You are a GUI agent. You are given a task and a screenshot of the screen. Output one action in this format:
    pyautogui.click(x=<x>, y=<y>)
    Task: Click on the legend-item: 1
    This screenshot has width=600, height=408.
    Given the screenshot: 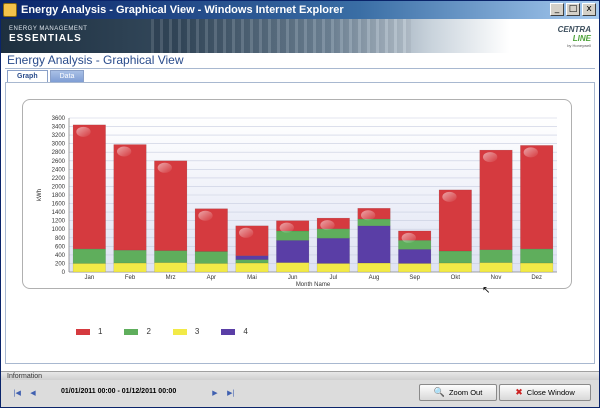 What is the action you would take?
    pyautogui.click(x=89, y=331)
    